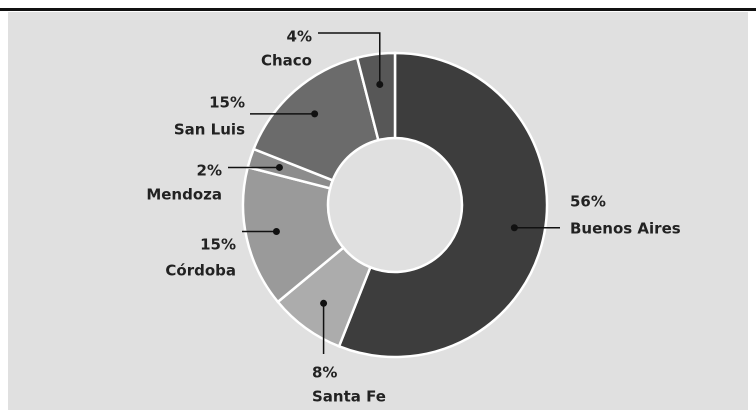 Image resolution: width=756 pixels, height=420 pixels. I want to click on value-label: 8%, so click(324, 373).